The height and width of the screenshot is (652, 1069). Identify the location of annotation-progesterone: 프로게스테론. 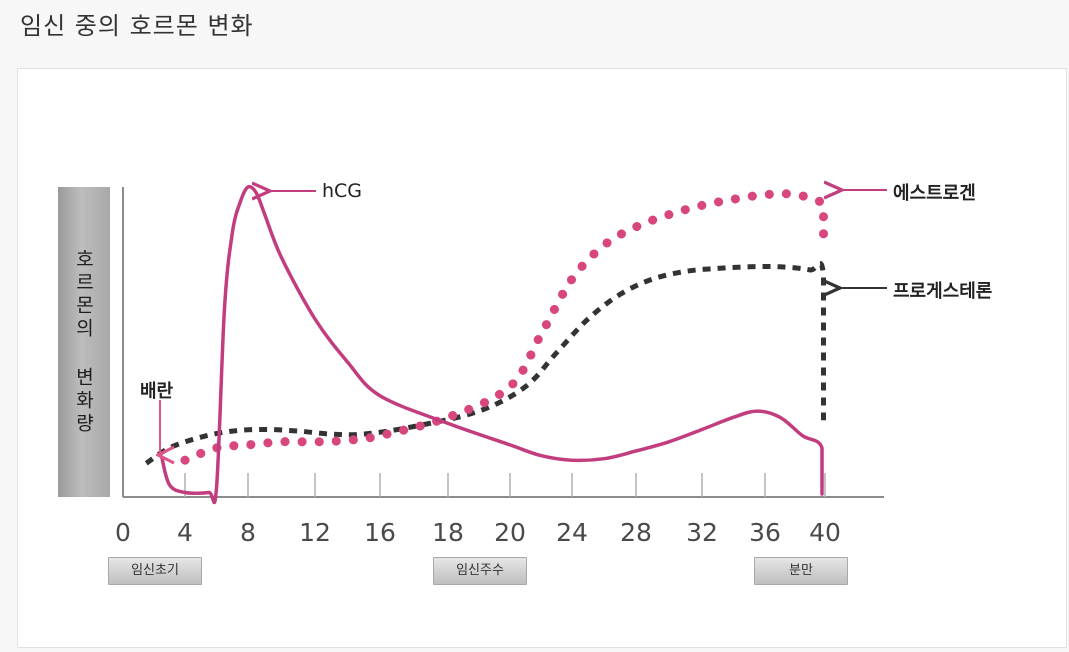
(943, 291).